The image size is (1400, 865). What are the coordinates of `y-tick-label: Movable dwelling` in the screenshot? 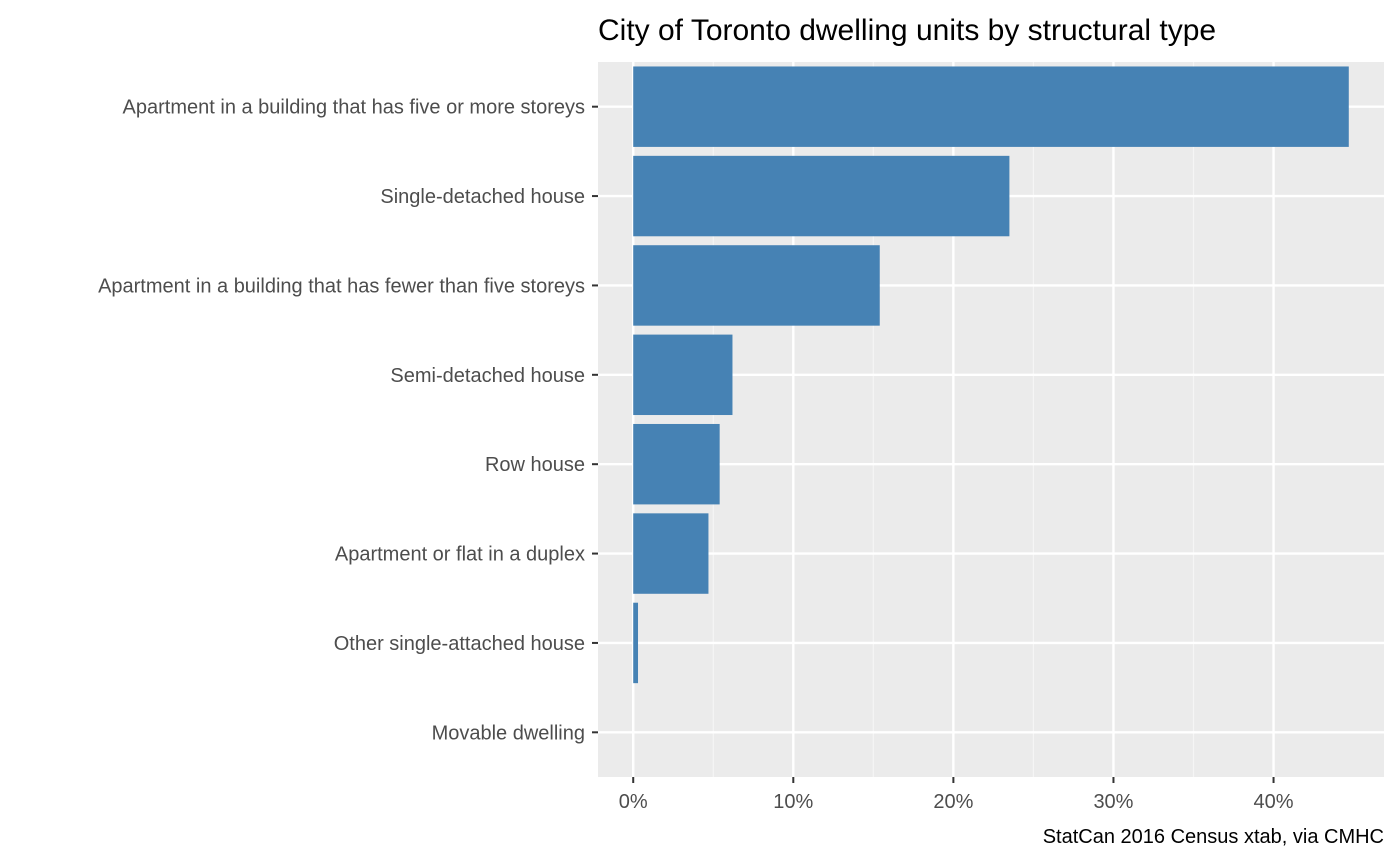 It's located at (508, 733).